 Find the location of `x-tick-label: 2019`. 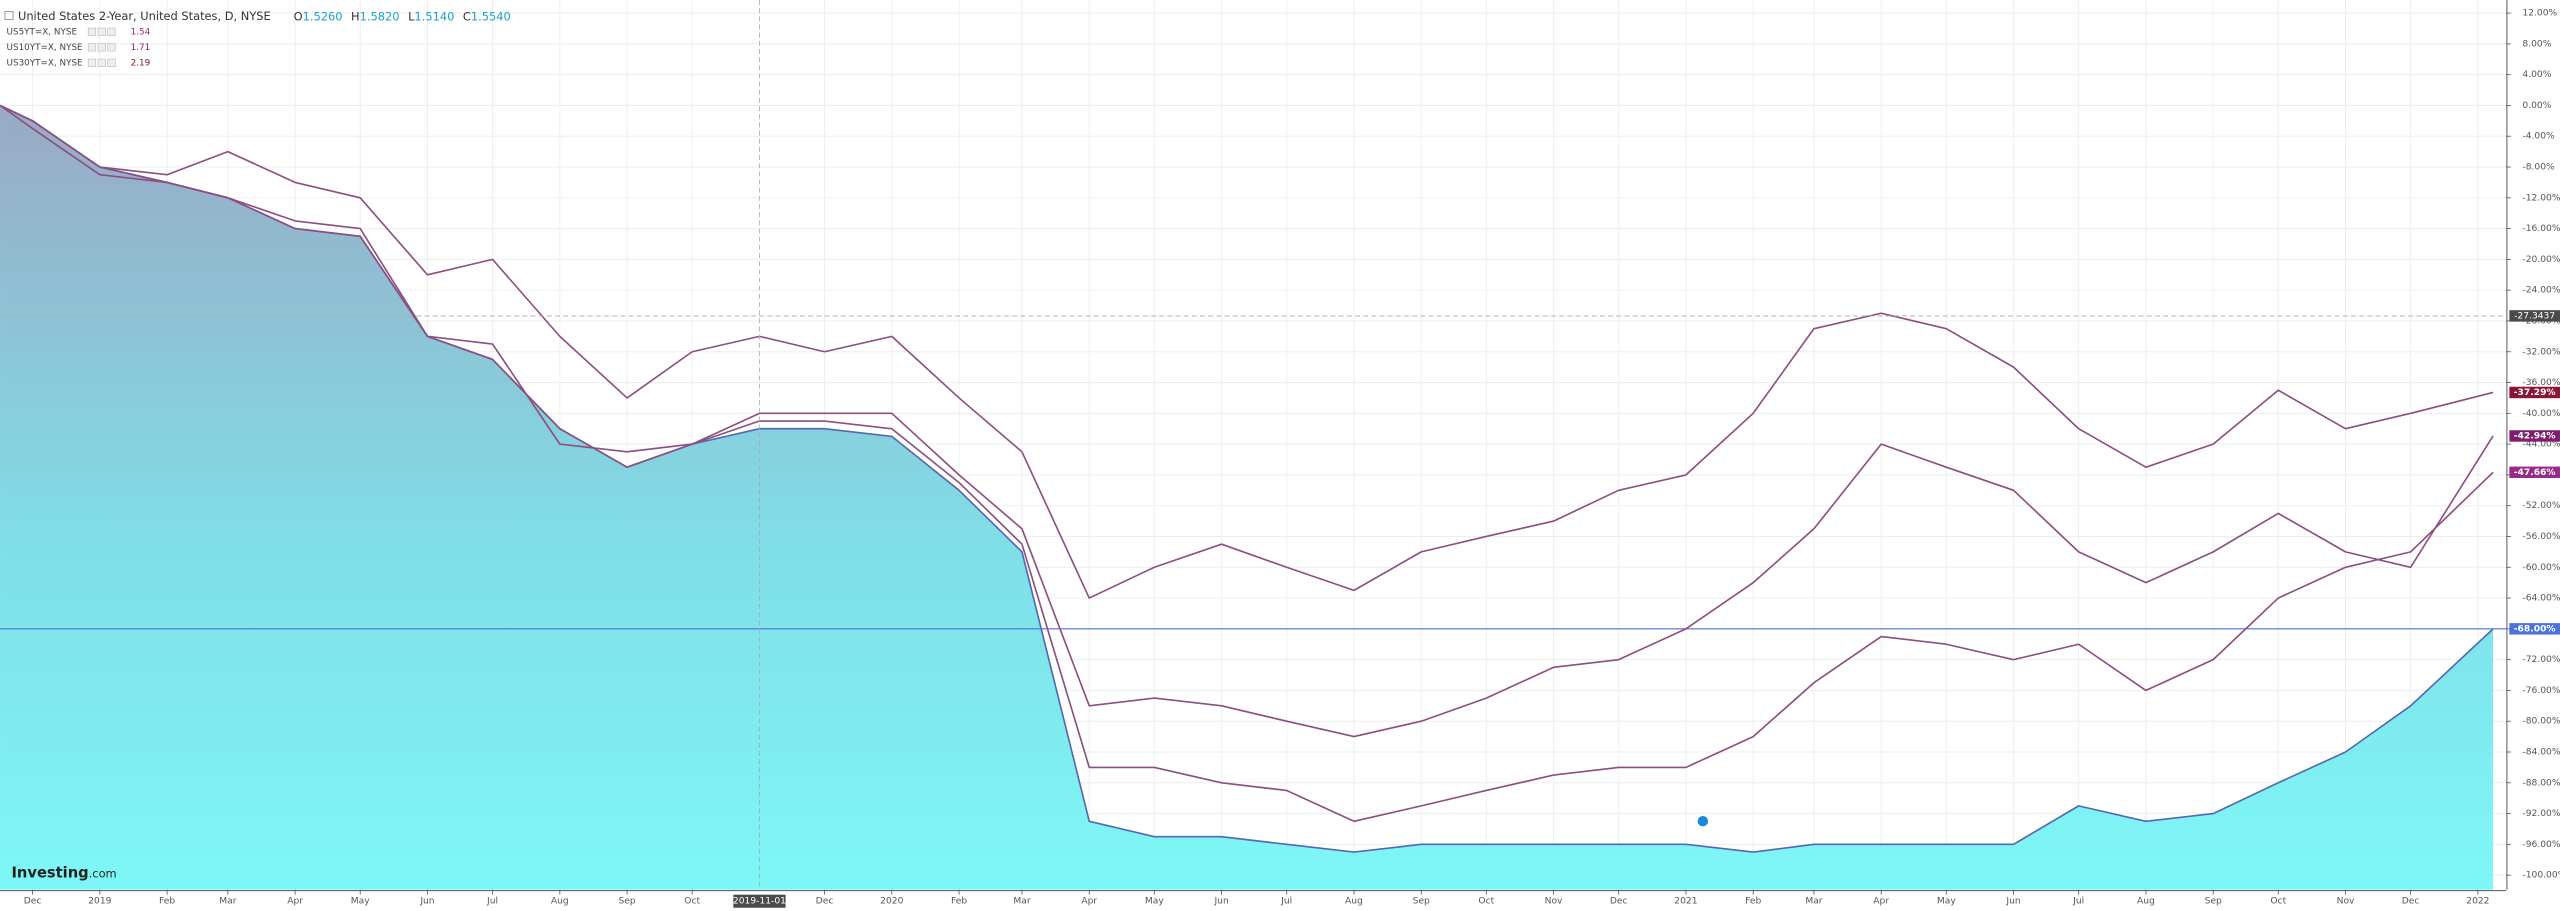

x-tick-label: 2019 is located at coordinates (99, 902).